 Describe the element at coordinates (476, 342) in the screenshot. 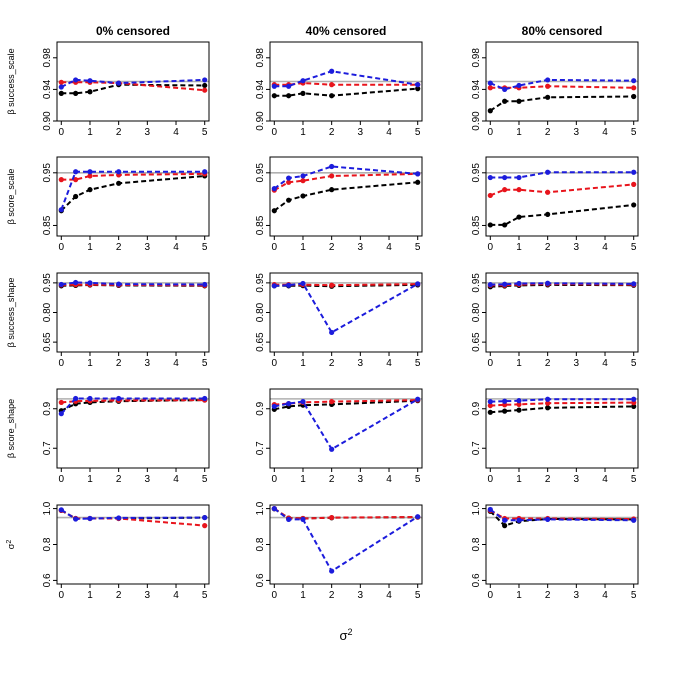

I see `panel-r3-c3-ytick-label-1: 0.65` at that location.